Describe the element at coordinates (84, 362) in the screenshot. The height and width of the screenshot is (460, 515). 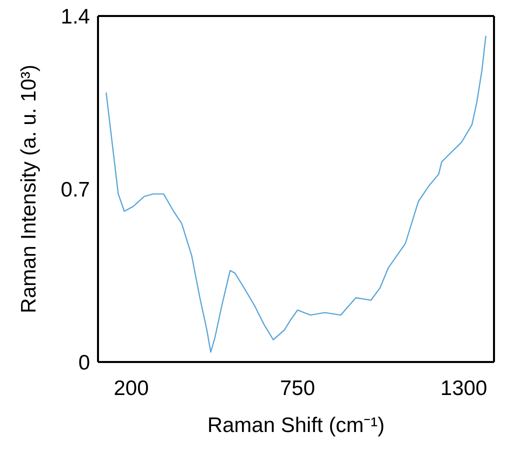
I see `y-tick-label: 0` at that location.